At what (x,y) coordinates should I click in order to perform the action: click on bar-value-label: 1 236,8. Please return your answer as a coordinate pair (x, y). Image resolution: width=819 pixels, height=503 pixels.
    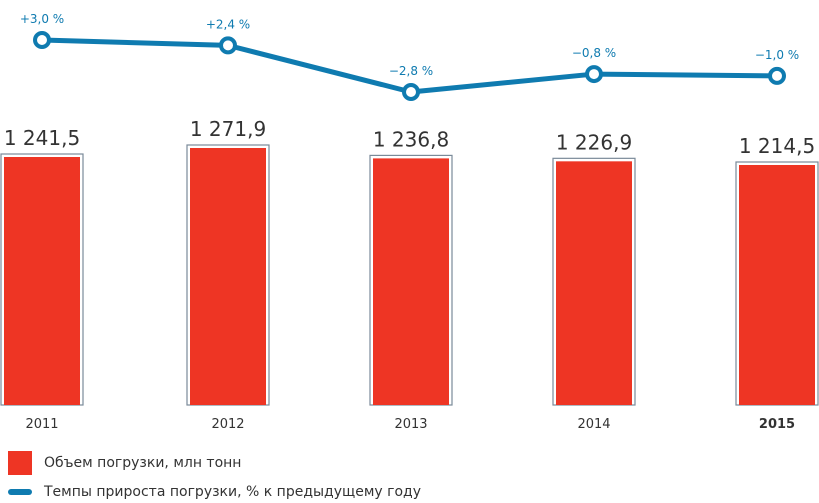
    Looking at the image, I should click on (411, 139).